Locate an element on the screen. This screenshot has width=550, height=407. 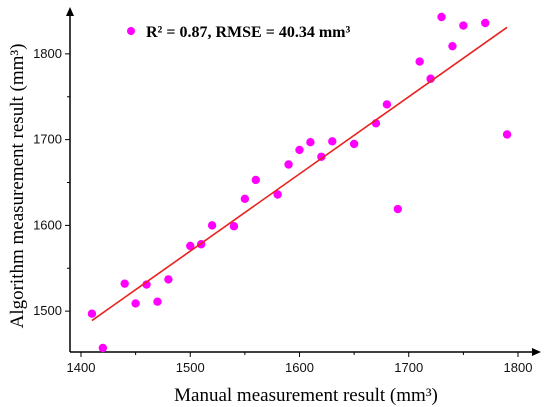
legend-marker is located at coordinates (131, 31).